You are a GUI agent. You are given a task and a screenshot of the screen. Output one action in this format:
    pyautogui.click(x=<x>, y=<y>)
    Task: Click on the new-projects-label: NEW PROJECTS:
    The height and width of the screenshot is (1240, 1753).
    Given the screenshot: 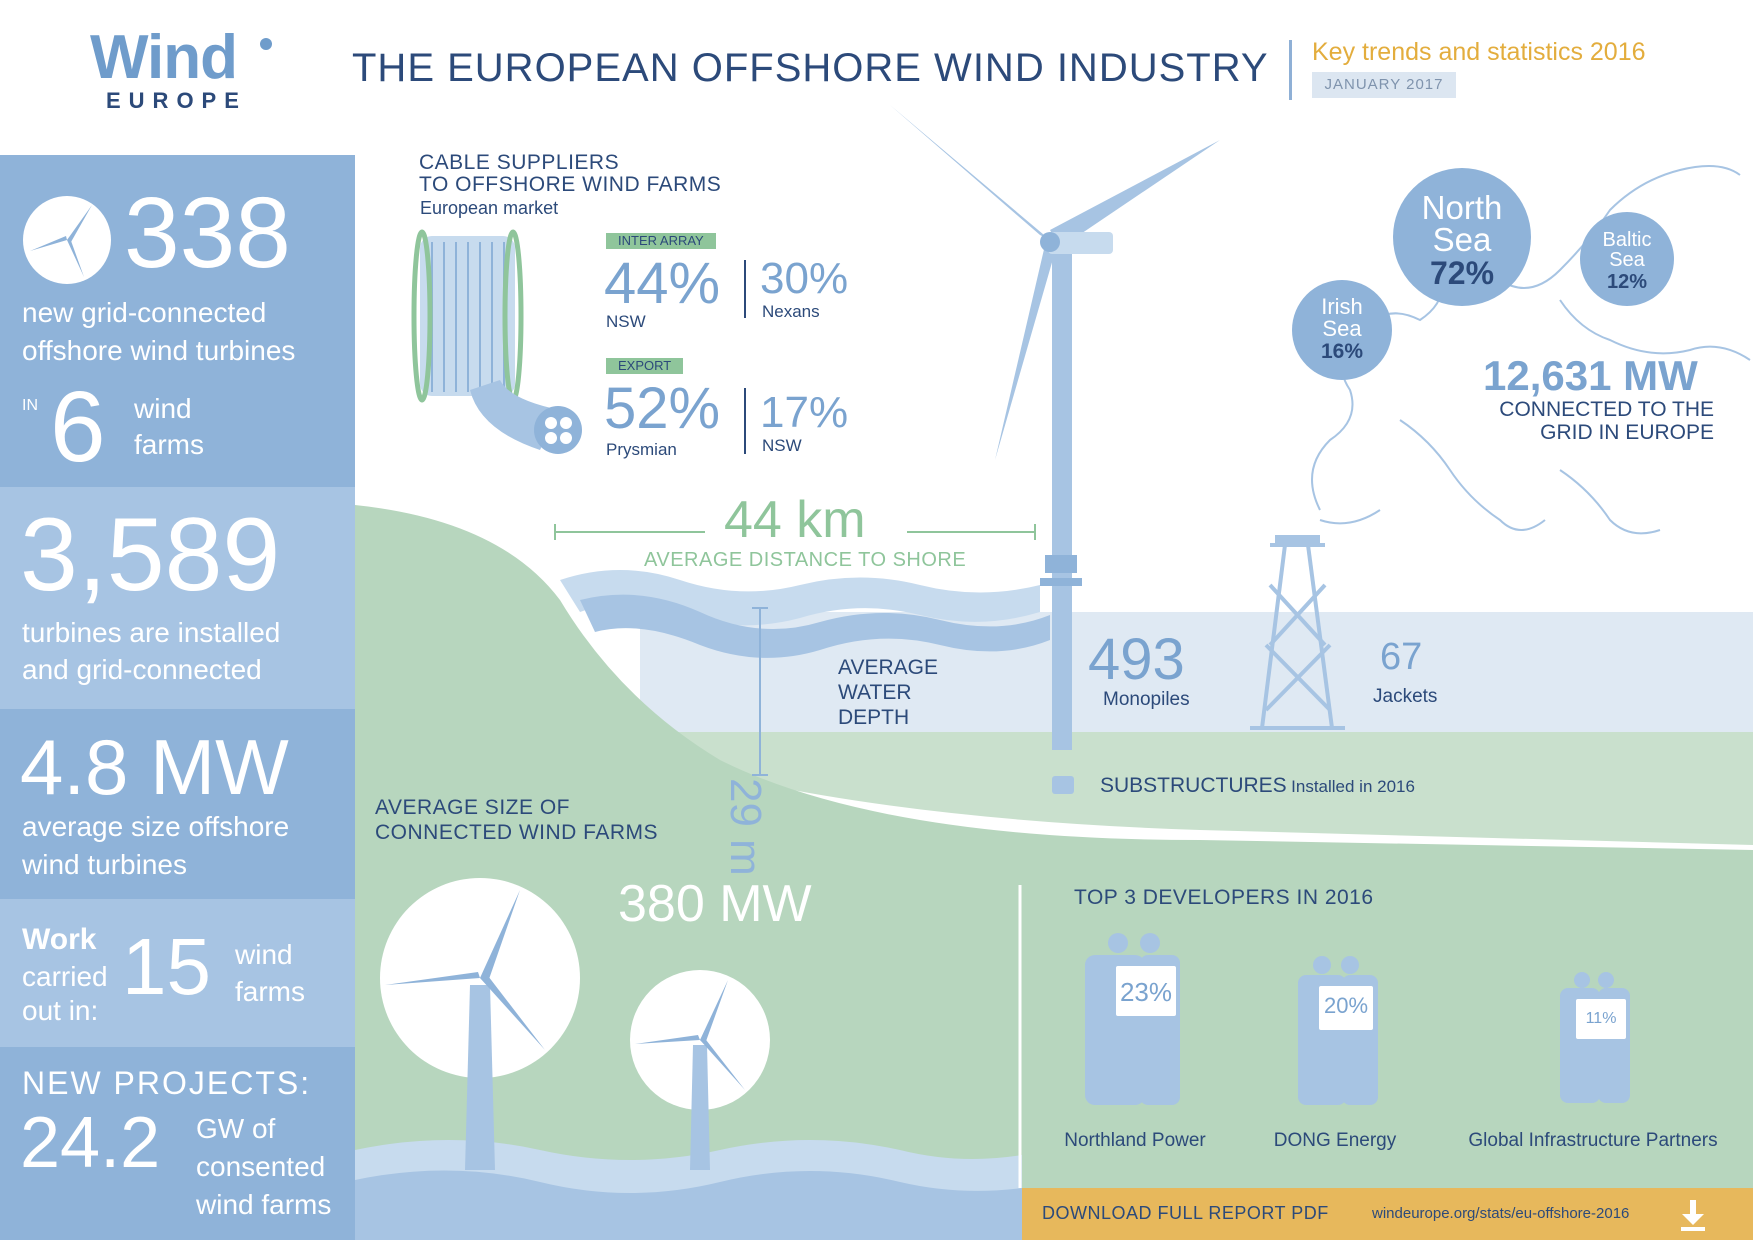 What is the action you would take?
    pyautogui.click(x=167, y=1083)
    